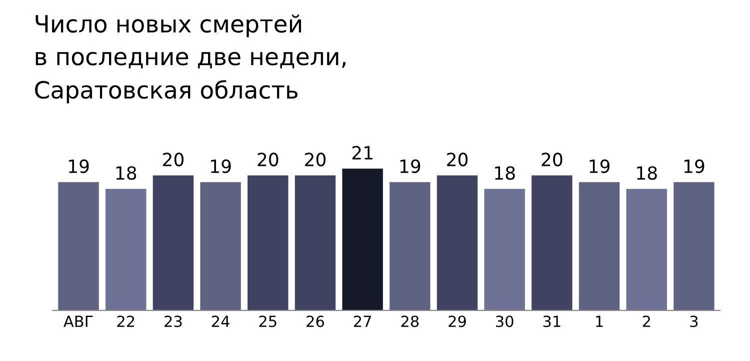 This screenshot has height=361, width=750. What do you see at coordinates (190, 59) in the screenshot?
I see `chart-title: Число новых смертей в последние две недели, Саратовская область` at bounding box center [190, 59].